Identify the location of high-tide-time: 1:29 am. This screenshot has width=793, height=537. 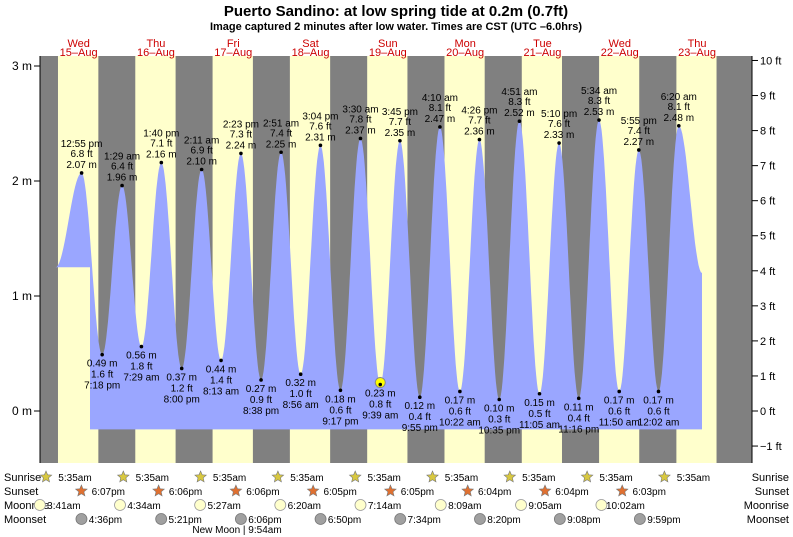
(122, 157).